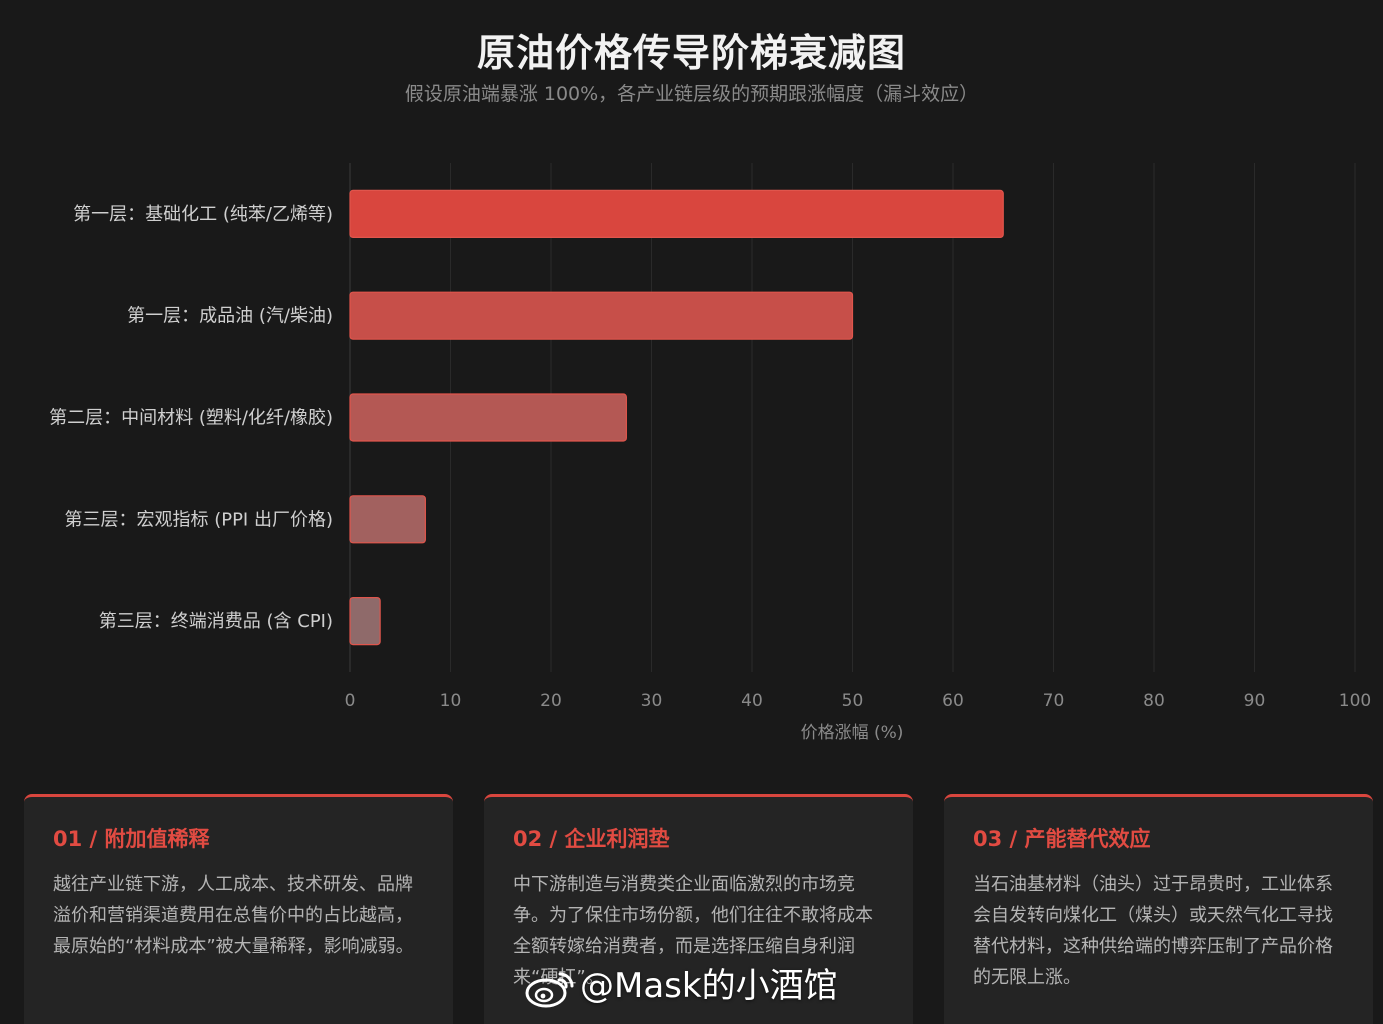 Image resolution: width=1383 pixels, height=1024 pixels. Describe the element at coordinates (551, 701) in the screenshot. I see `x-tick-label: 20` at that location.